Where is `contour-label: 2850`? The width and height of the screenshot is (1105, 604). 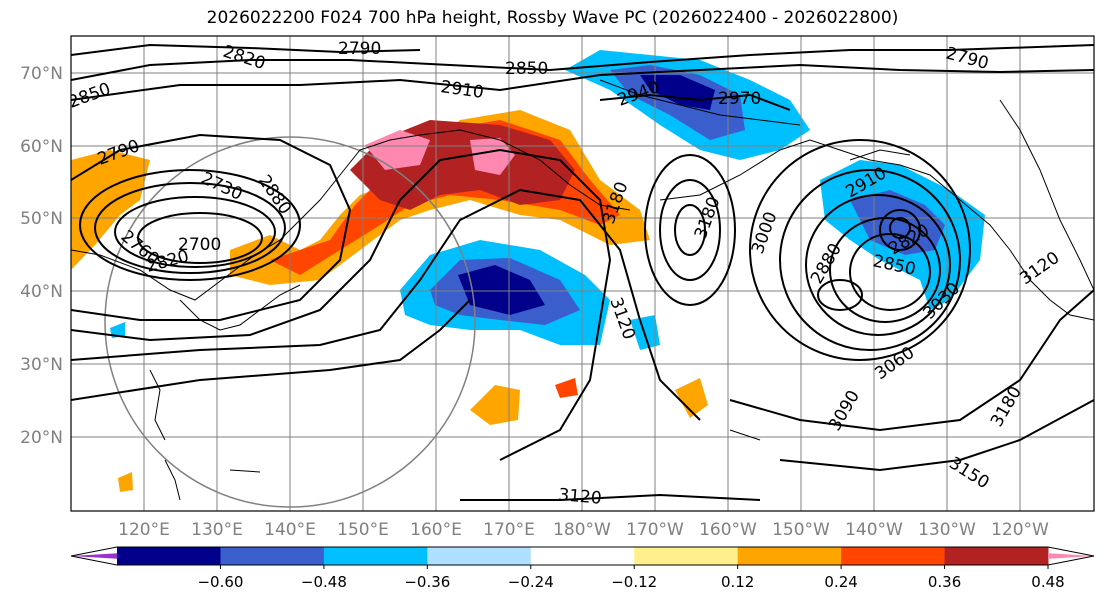
contour-label: 2850 is located at coordinates (526, 69).